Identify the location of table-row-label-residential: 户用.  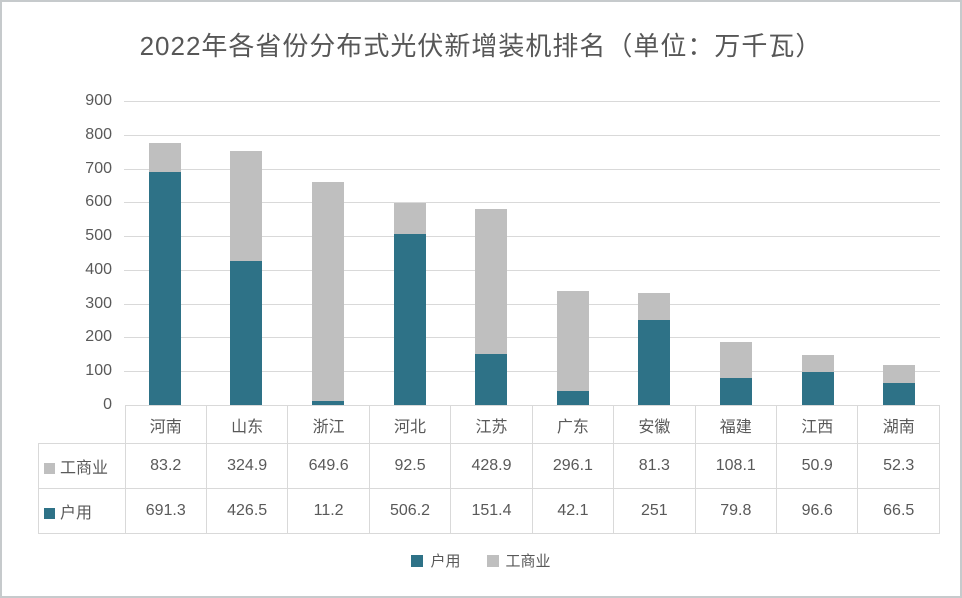
(82, 511).